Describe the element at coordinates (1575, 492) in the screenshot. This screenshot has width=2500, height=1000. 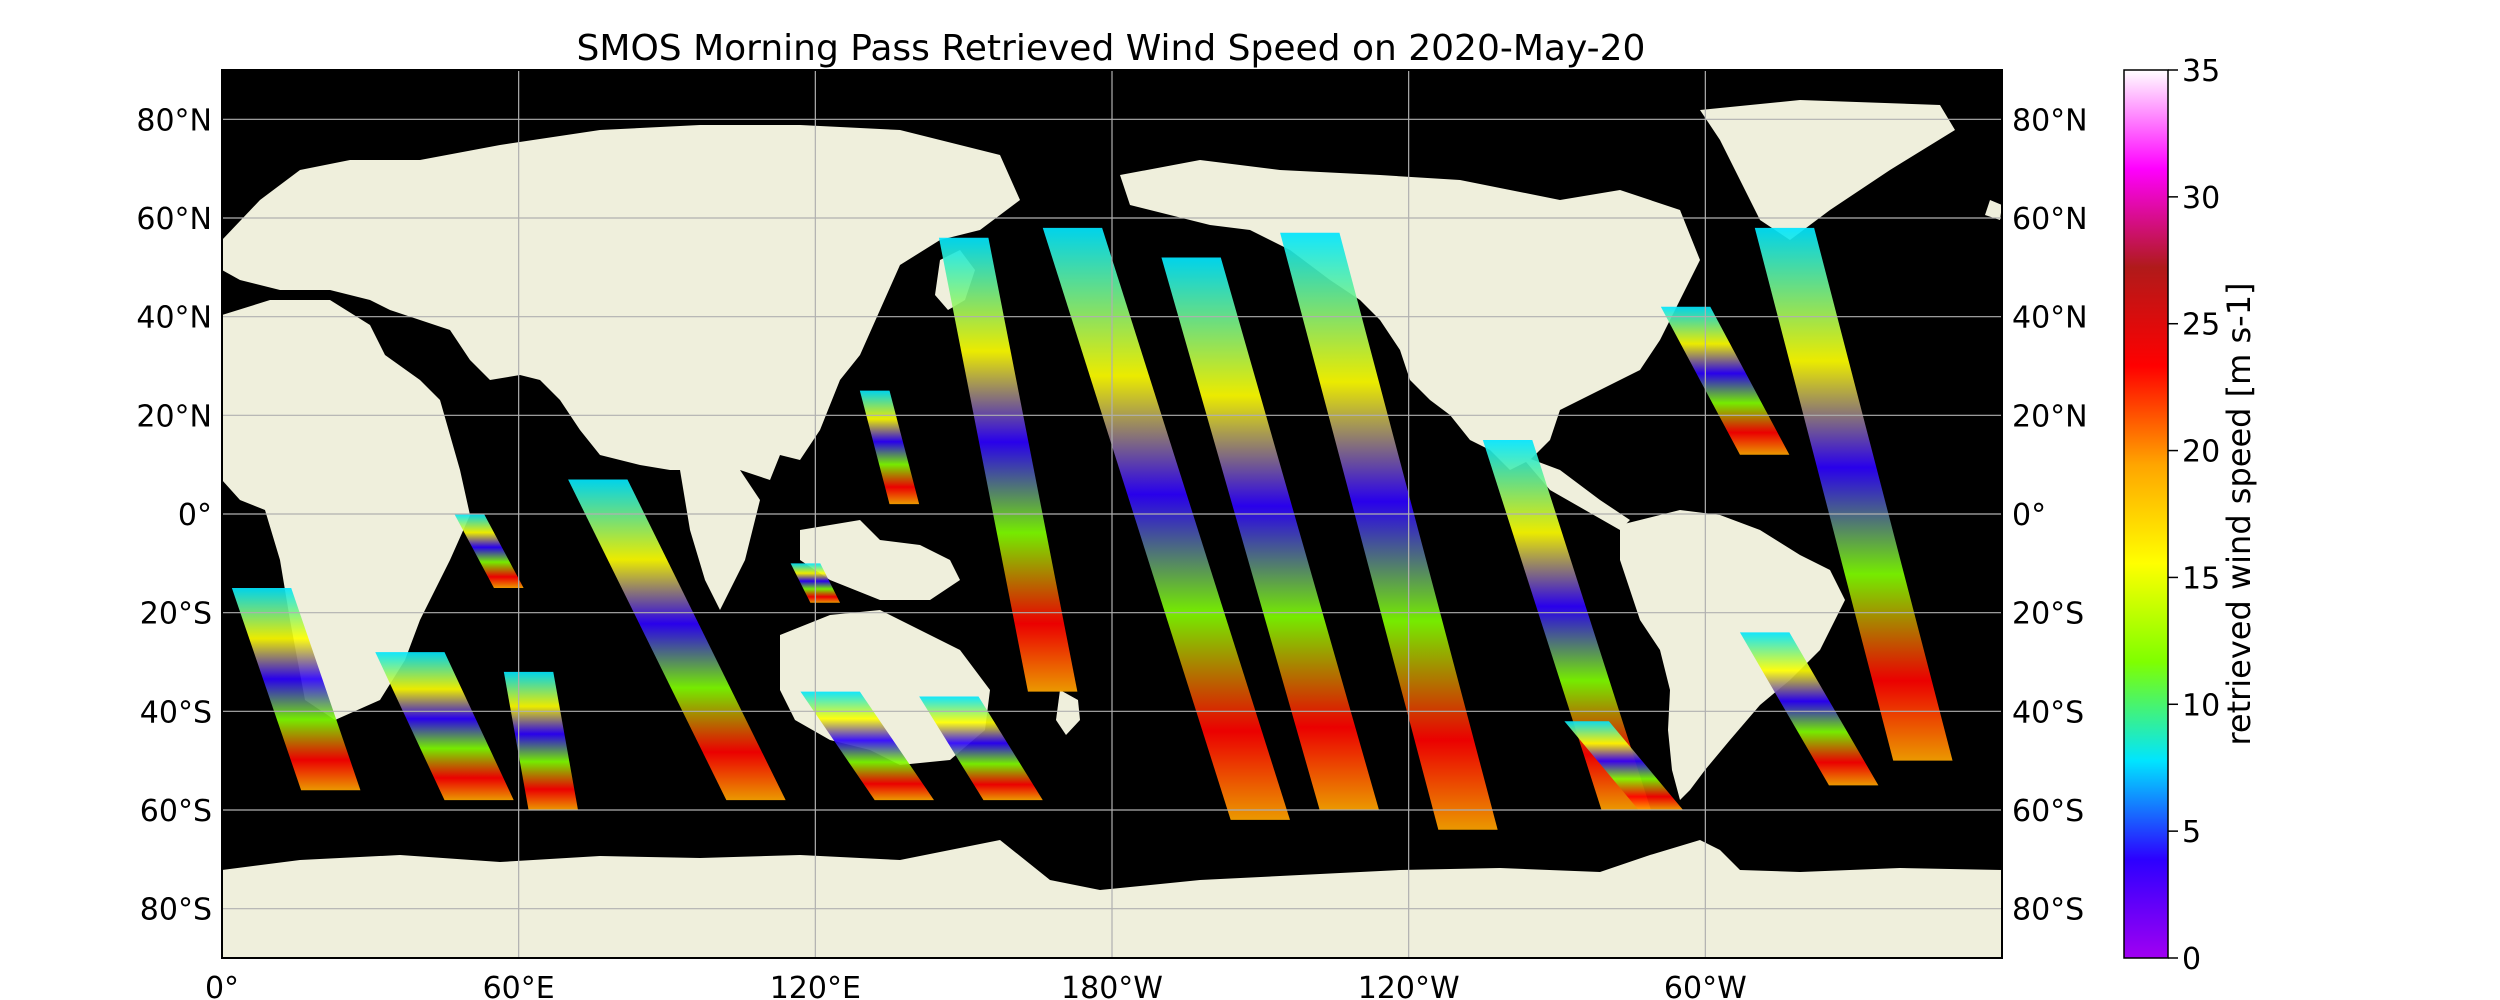
I see `land-central-america` at that location.